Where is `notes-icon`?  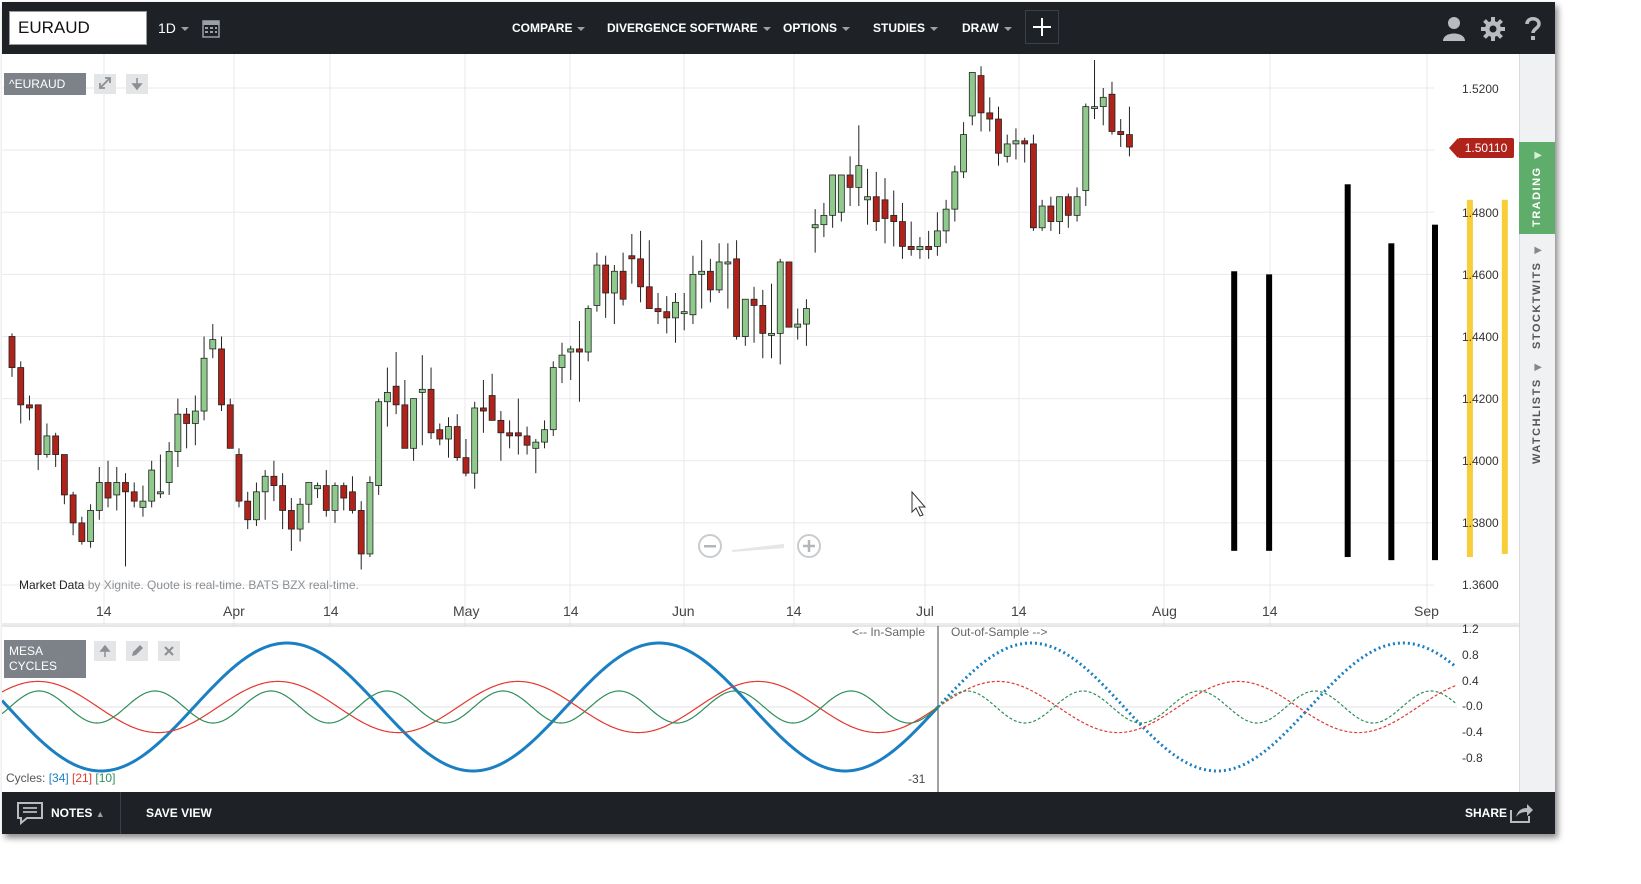
notes-icon is located at coordinates (30, 813).